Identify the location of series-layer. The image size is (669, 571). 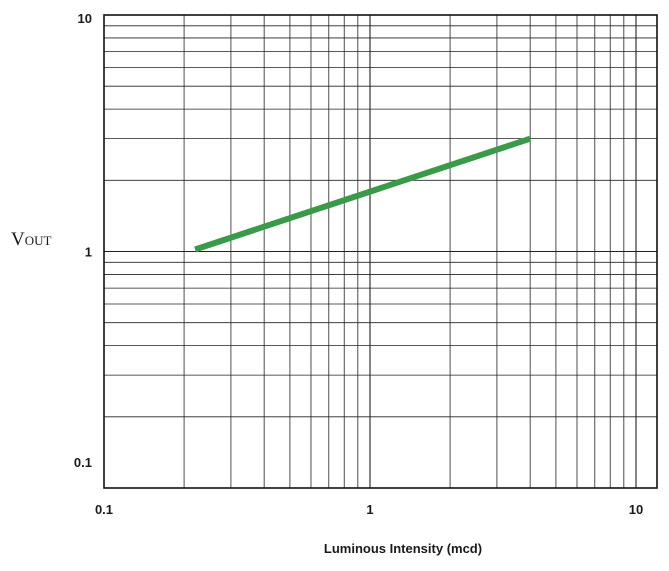
(363, 194).